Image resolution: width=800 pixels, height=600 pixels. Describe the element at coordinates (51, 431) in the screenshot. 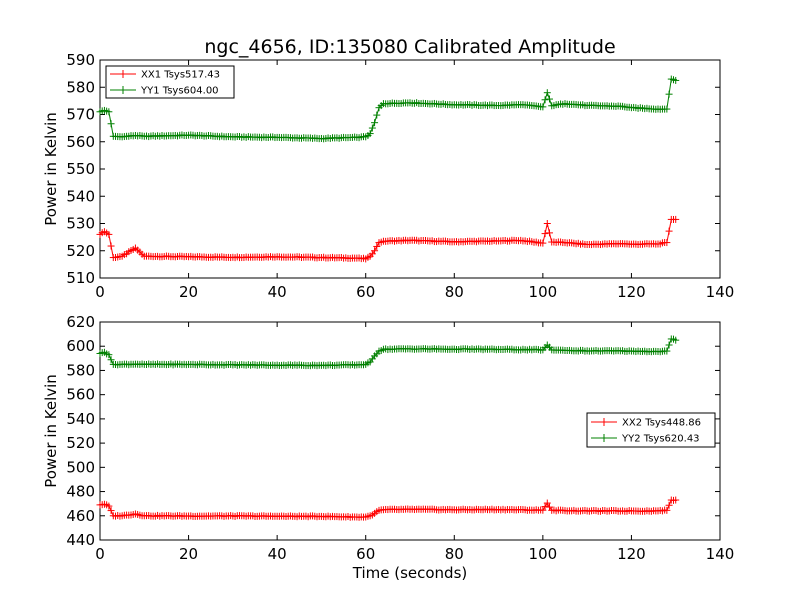

I see `plot-bottom-ylabel: Power in Kelvin` at that location.